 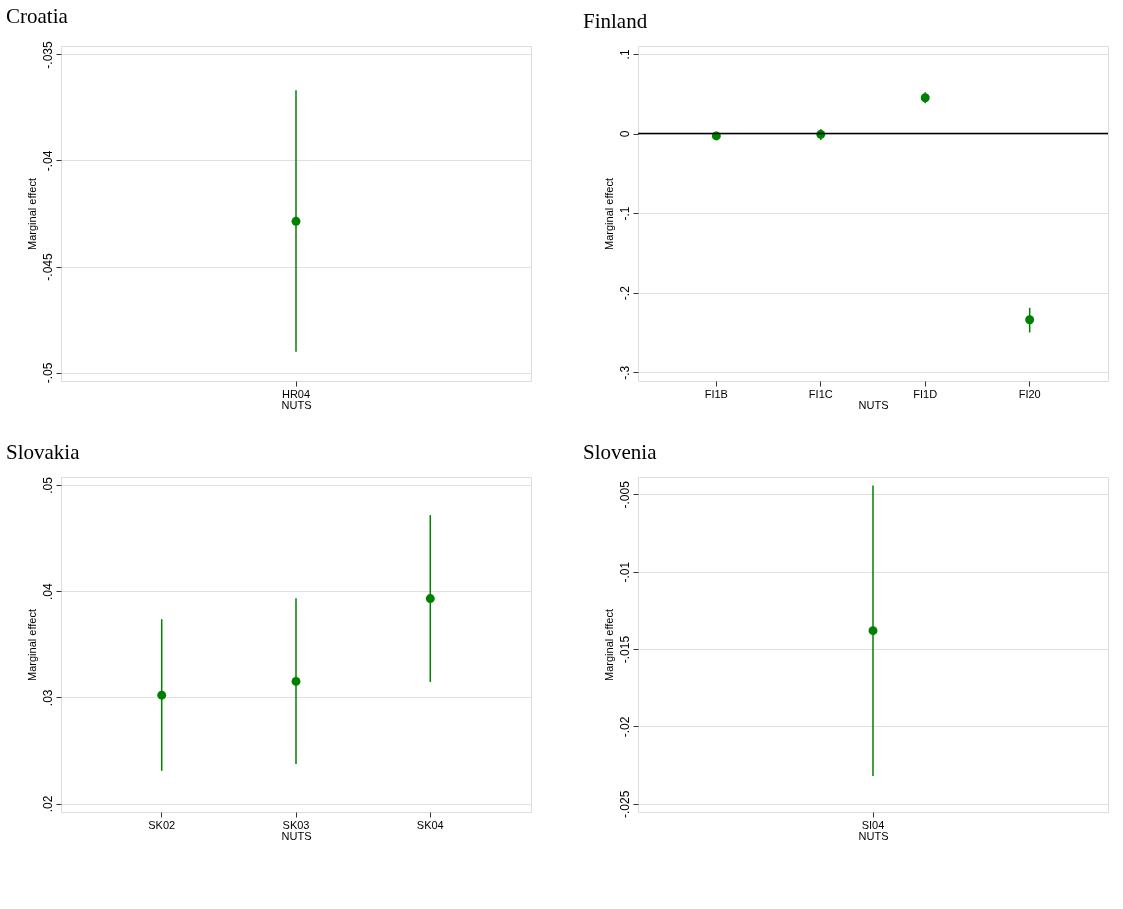 What do you see at coordinates (624, 572) in the screenshot?
I see `y-tick-label: -.01` at bounding box center [624, 572].